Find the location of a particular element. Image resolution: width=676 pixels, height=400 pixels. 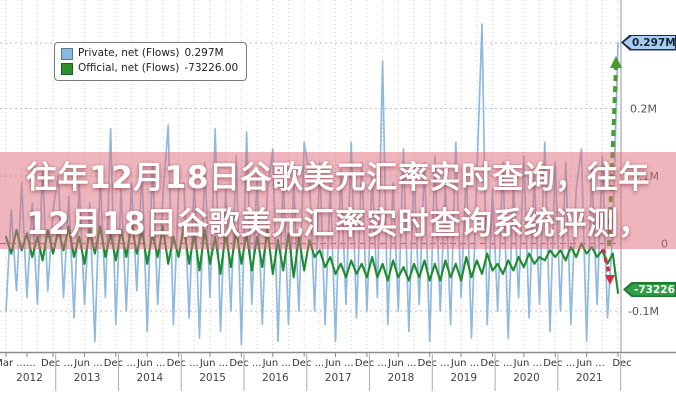

year-label: 2015 is located at coordinates (212, 378).